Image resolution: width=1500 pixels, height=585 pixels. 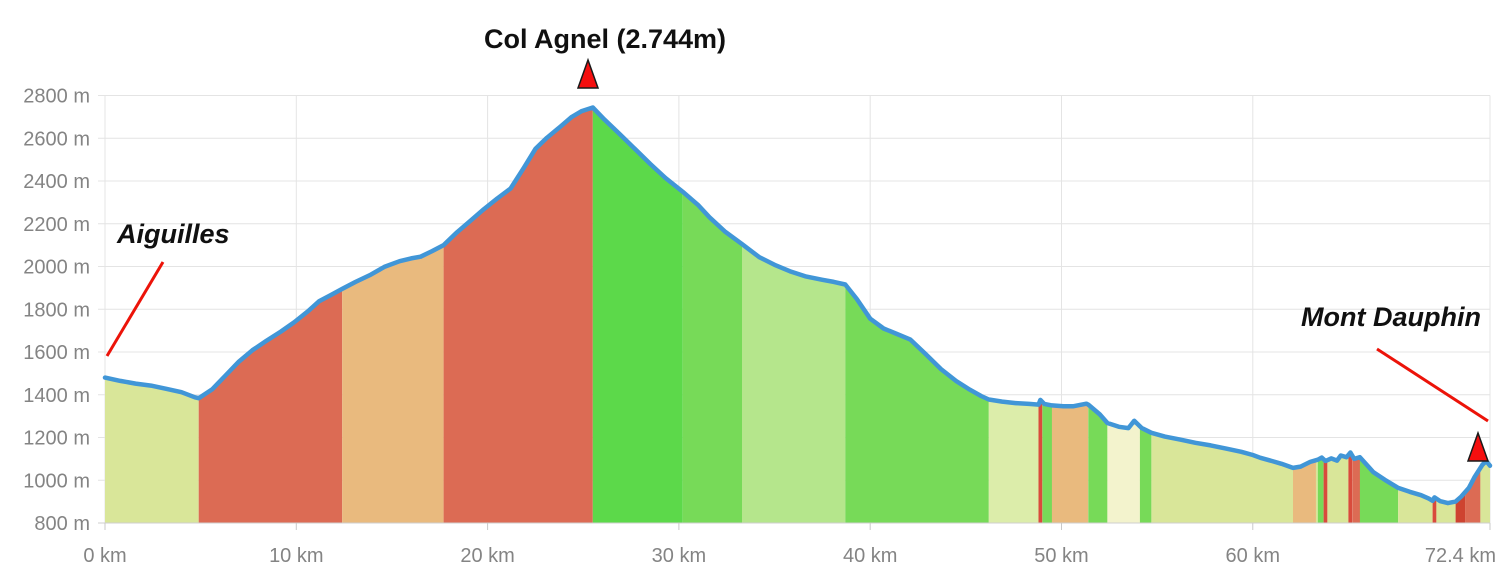 What do you see at coordinates (56, 439) in the screenshot?
I see `y-tick-label: 1200 m` at bounding box center [56, 439].